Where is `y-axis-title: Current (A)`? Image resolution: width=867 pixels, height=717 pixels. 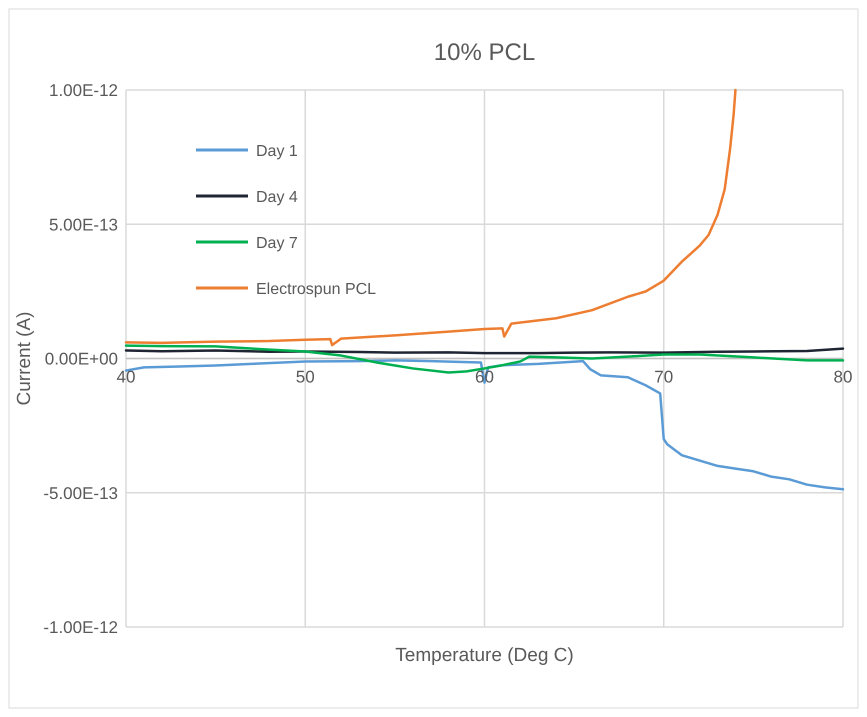 y-axis-title: Current (A) is located at coordinates (24, 359).